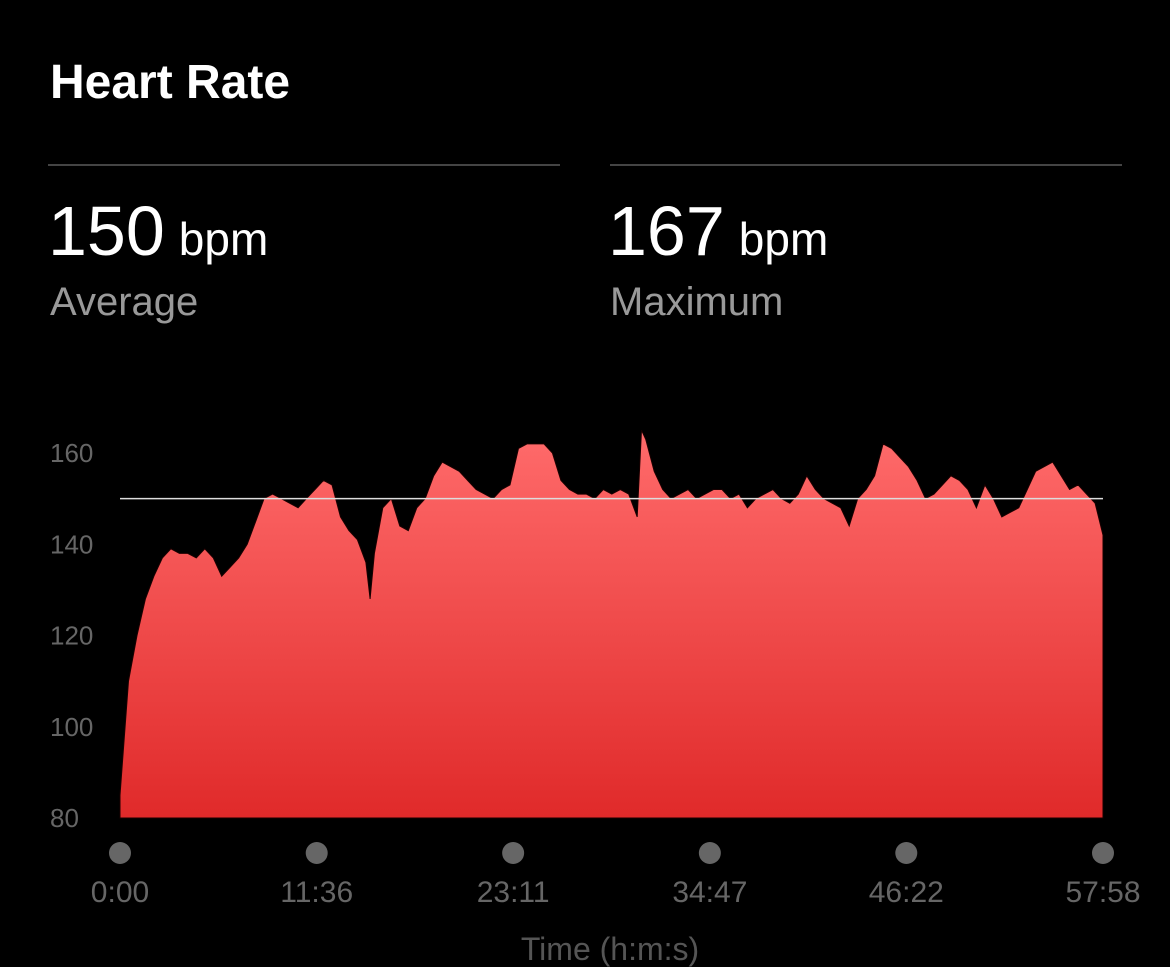 This screenshot has height=967, width=1170. Describe the element at coordinates (71, 636) in the screenshot. I see `y-tick-label: 120` at that location.